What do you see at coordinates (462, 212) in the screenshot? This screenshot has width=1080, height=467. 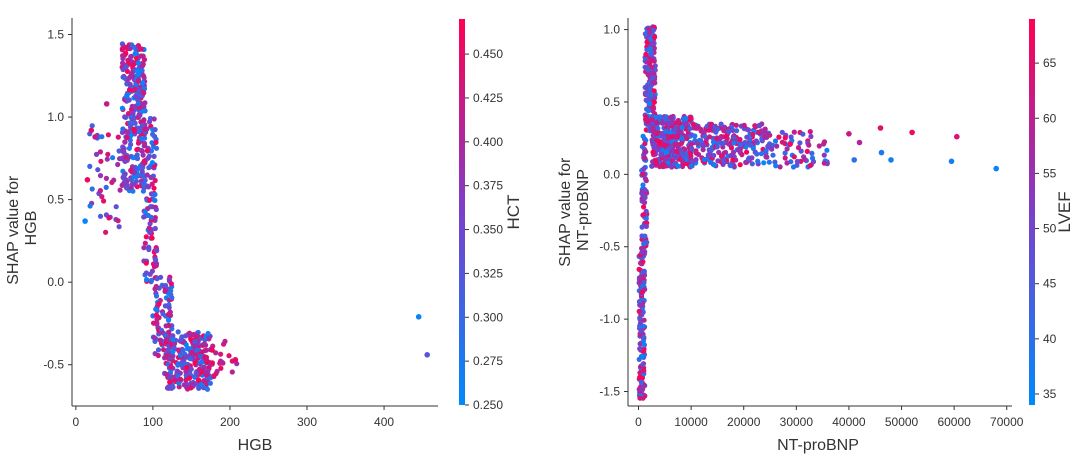 I see `hct-colorbar-gradient` at bounding box center [462, 212].